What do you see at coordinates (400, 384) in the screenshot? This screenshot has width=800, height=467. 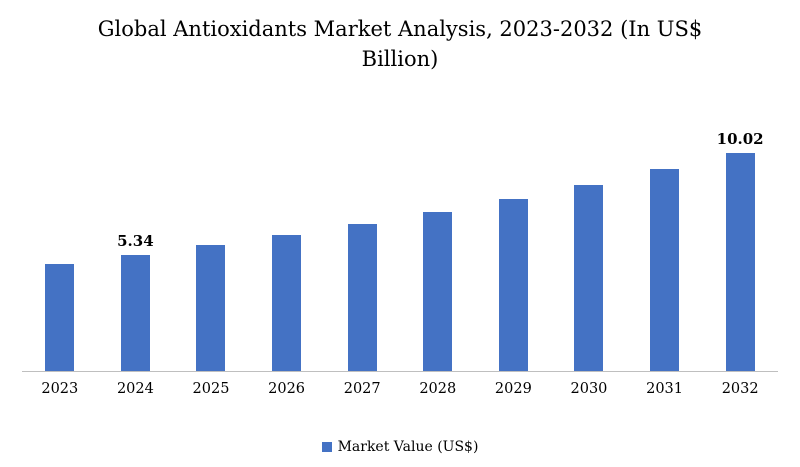 I see `x-axis-labels: 2023 2024 2025 2026 2027 2028 2029 2030 2031 2032` at bounding box center [400, 384].